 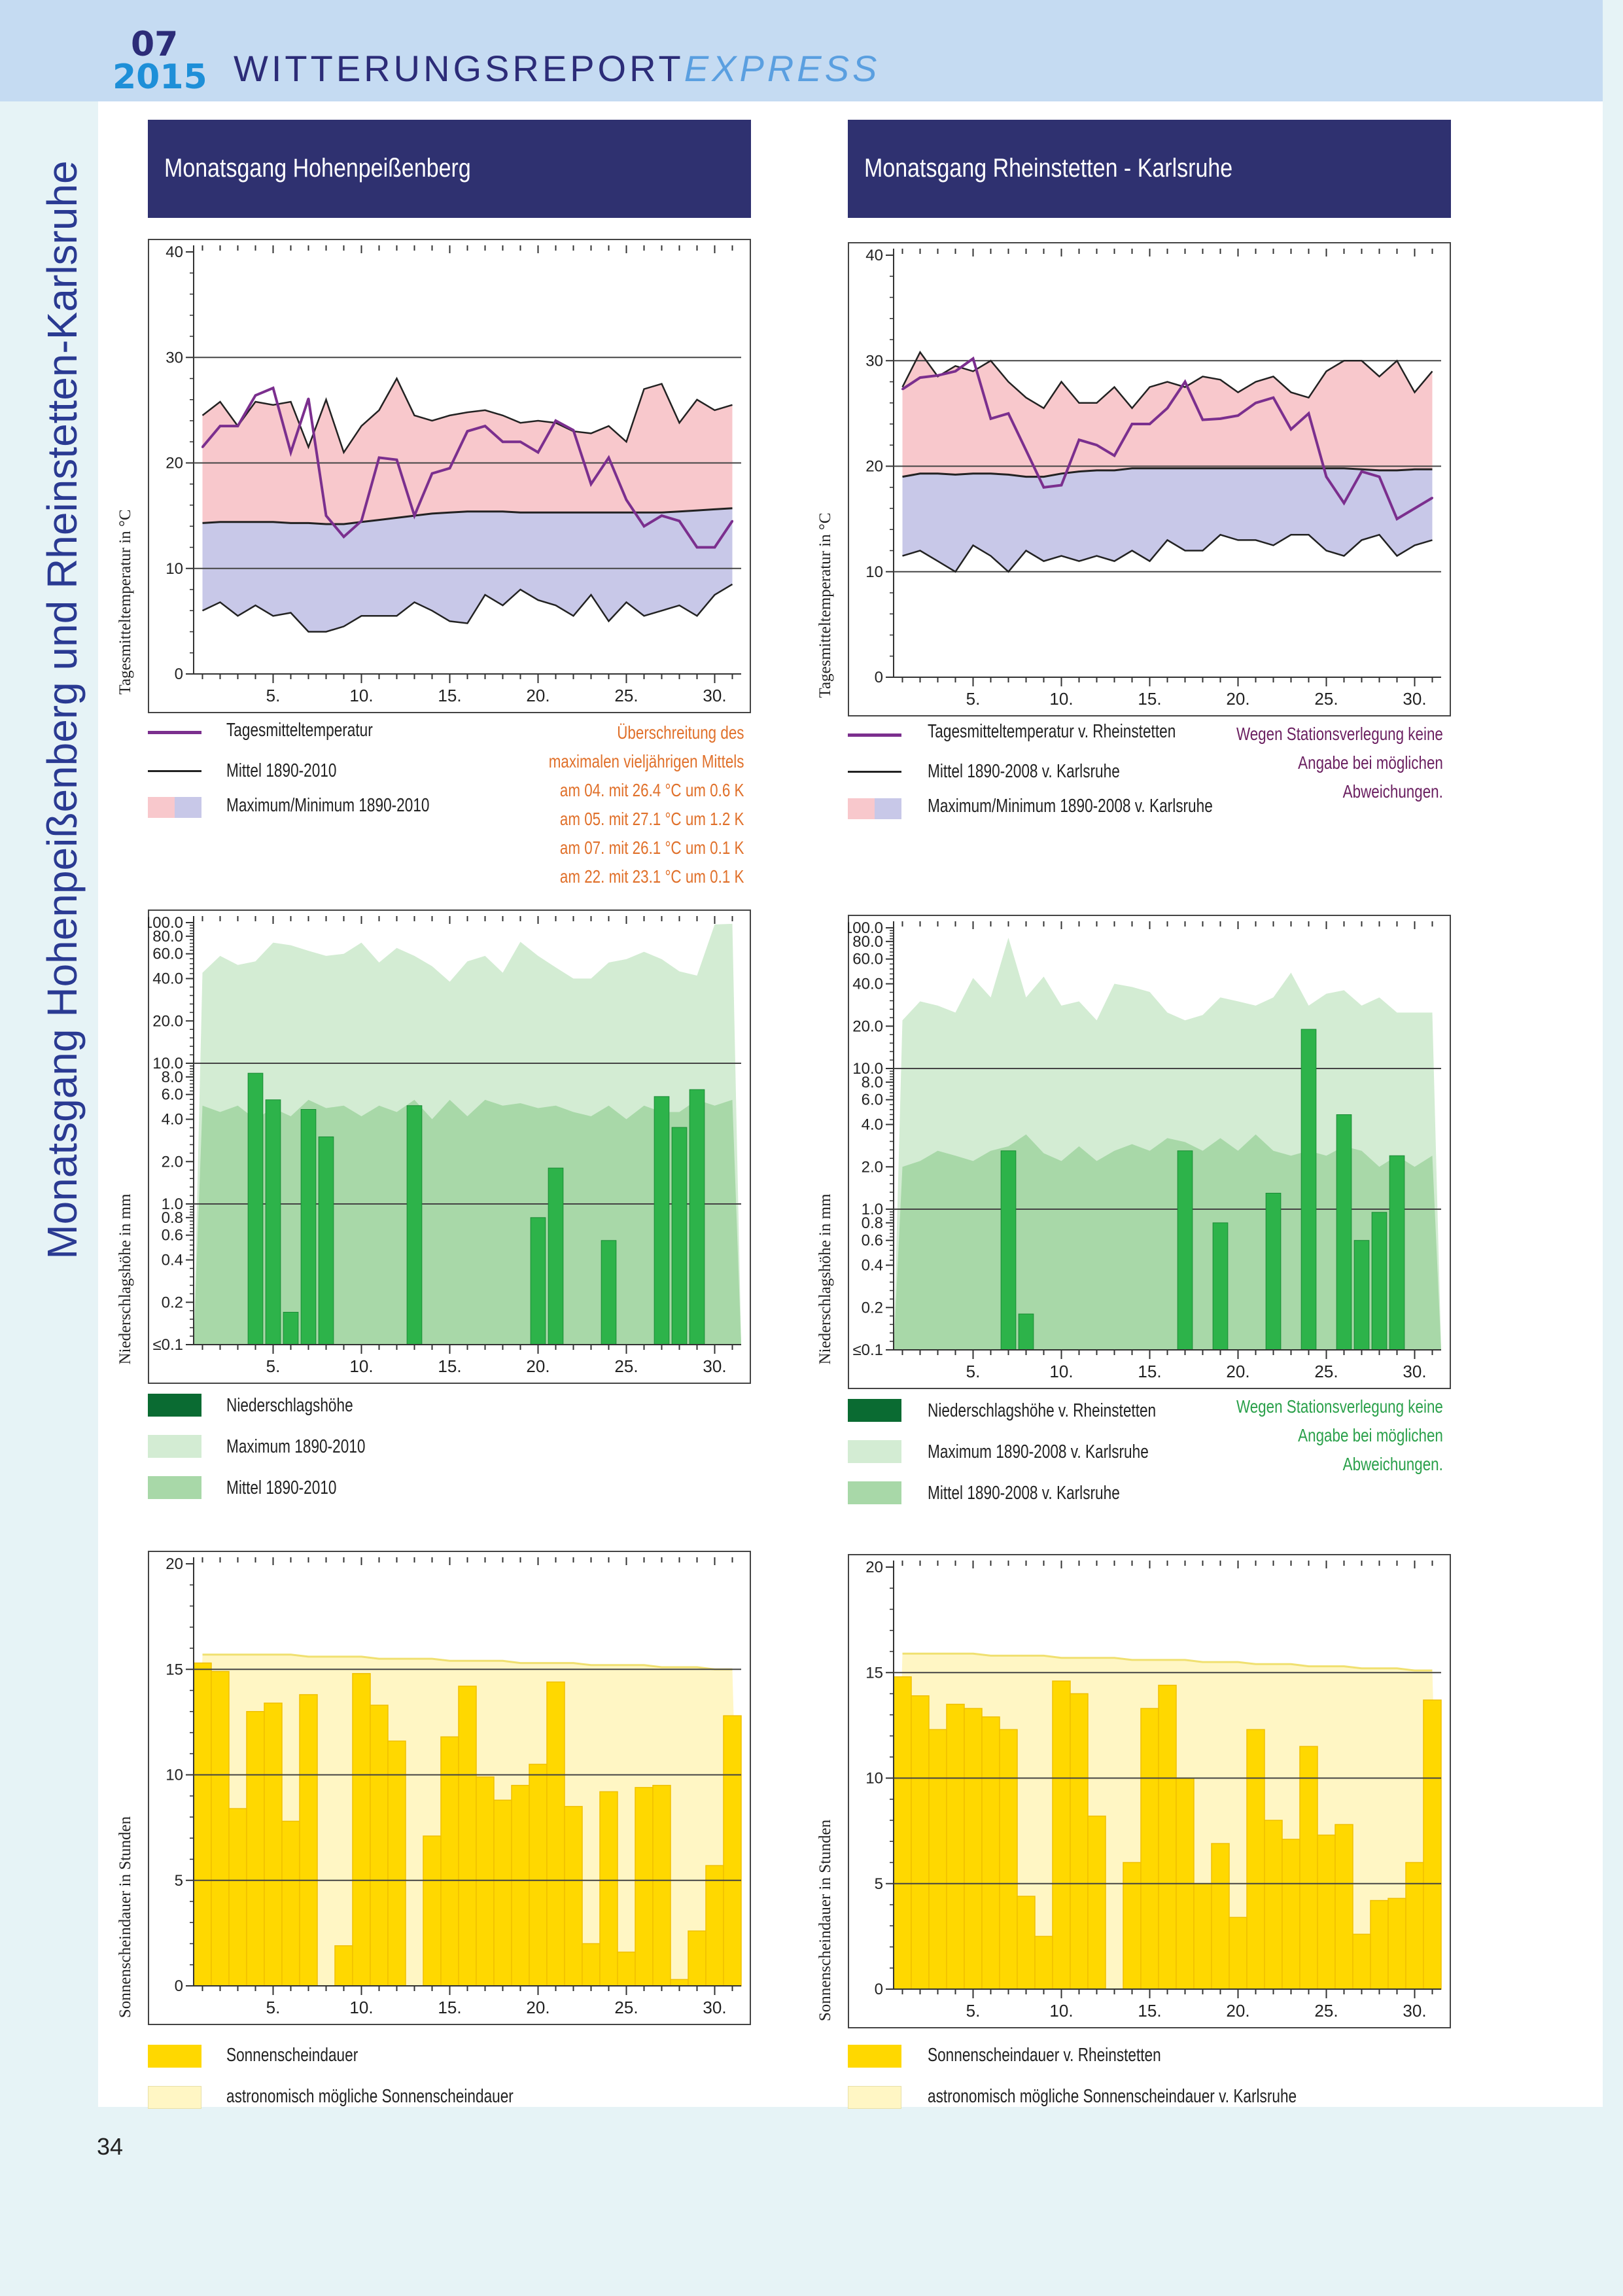 What do you see at coordinates (1070, 806) in the screenshot?
I see `legend-label: Maximum/Minimum 1890-2008 v. Karlsruhe` at bounding box center [1070, 806].